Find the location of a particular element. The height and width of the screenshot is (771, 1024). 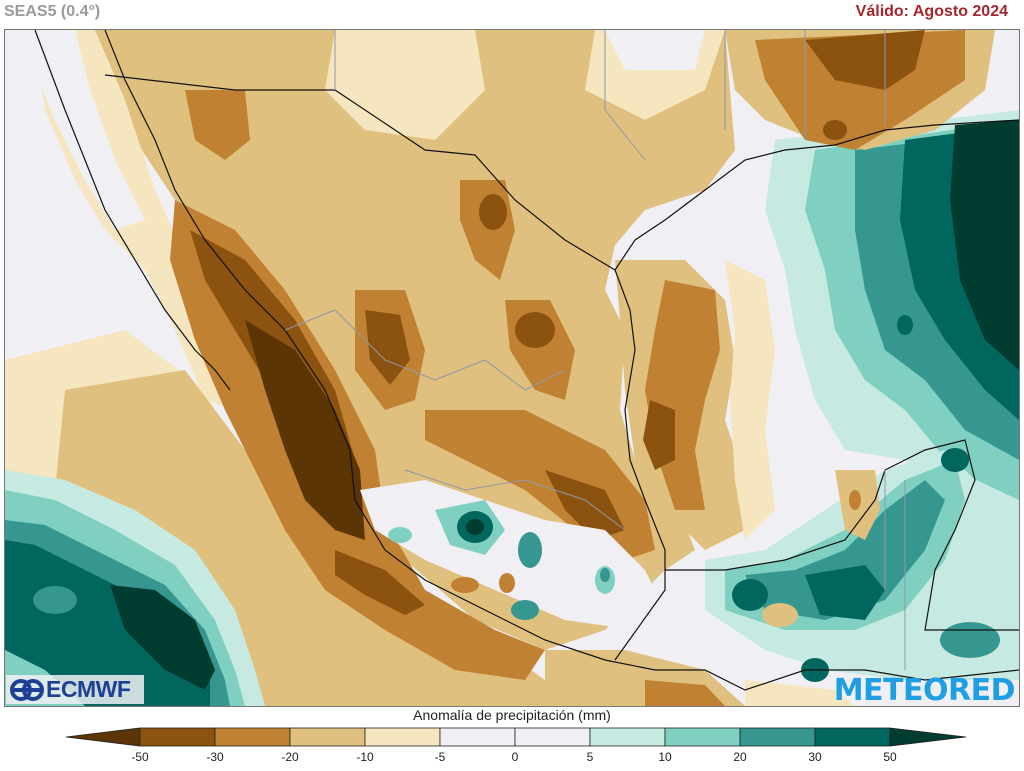

valid-date-label: Válido: Agosto 2024 is located at coordinates (931, 11).